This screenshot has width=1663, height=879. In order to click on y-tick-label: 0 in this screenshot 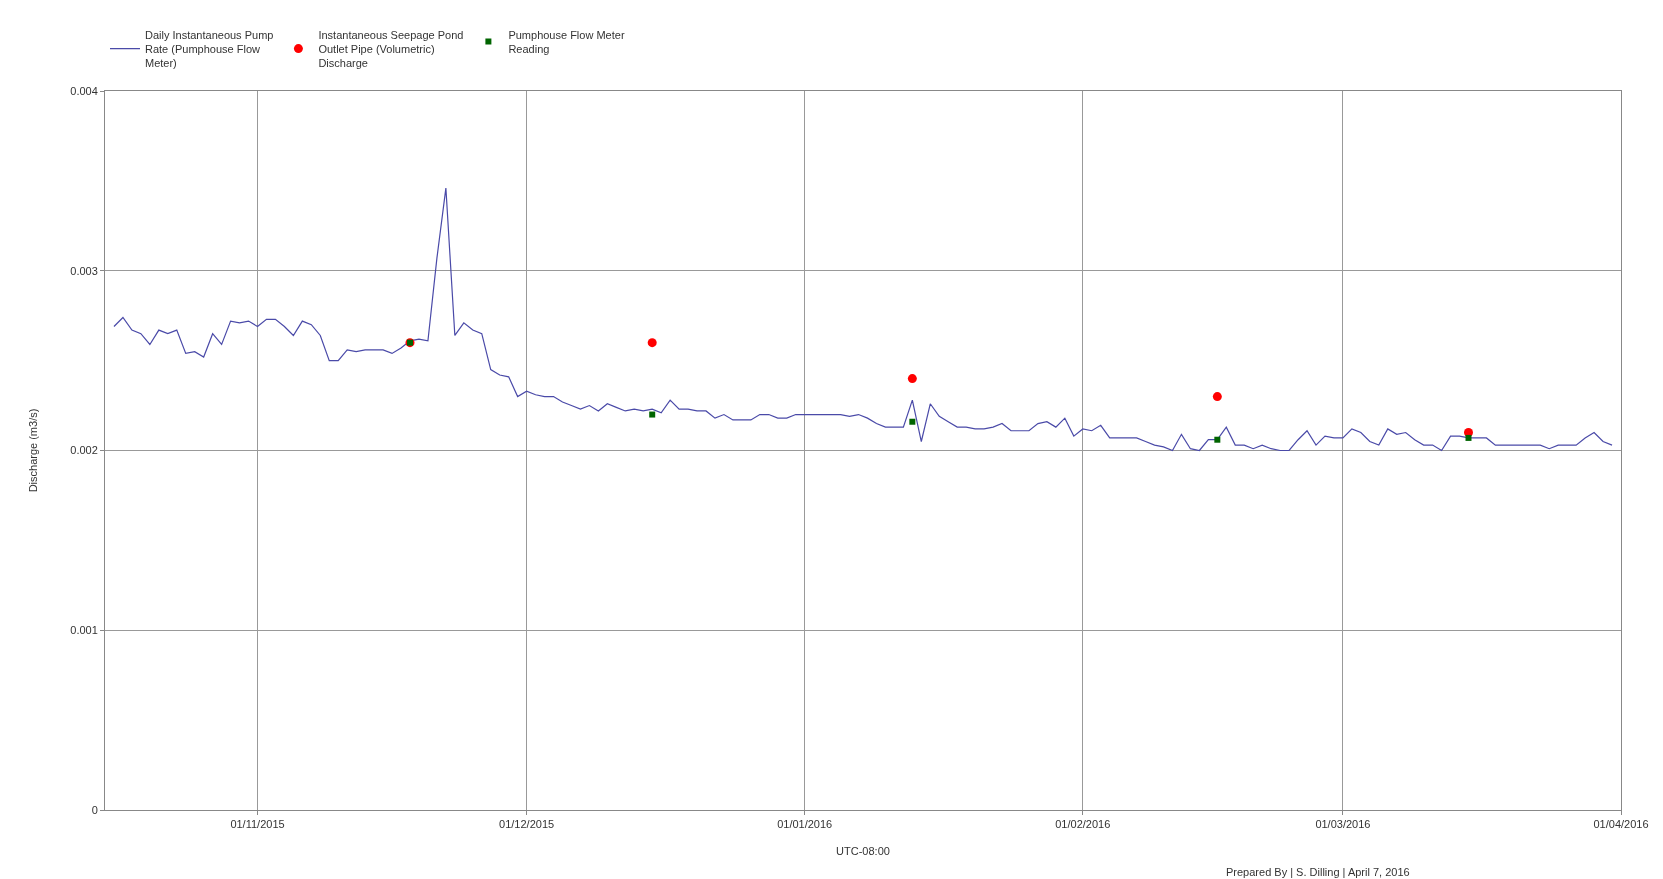, I will do `click(94, 809)`.